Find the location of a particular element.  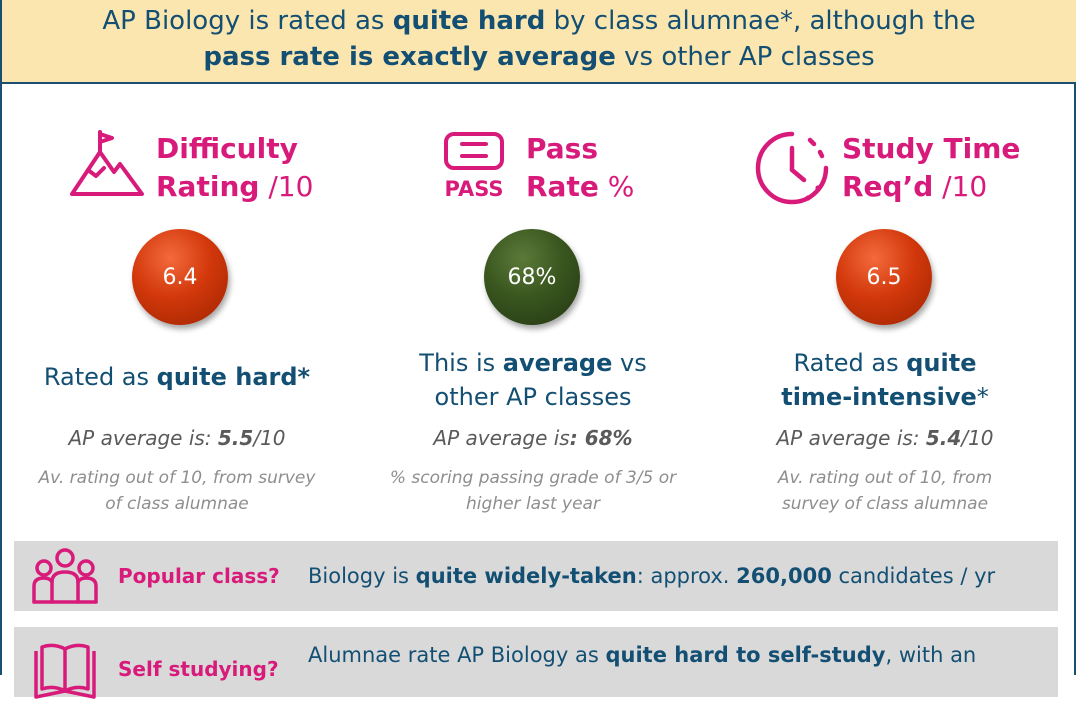

difficulty-score: 6.4 is located at coordinates (180, 277).